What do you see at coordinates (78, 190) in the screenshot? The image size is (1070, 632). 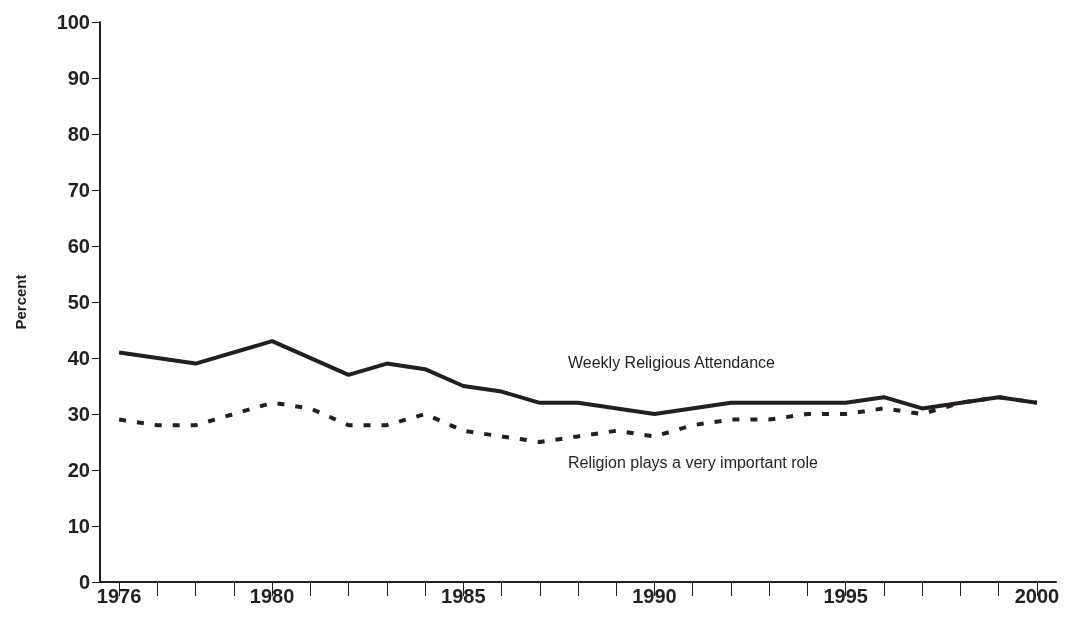 I see `y-tick-label: 70` at bounding box center [78, 190].